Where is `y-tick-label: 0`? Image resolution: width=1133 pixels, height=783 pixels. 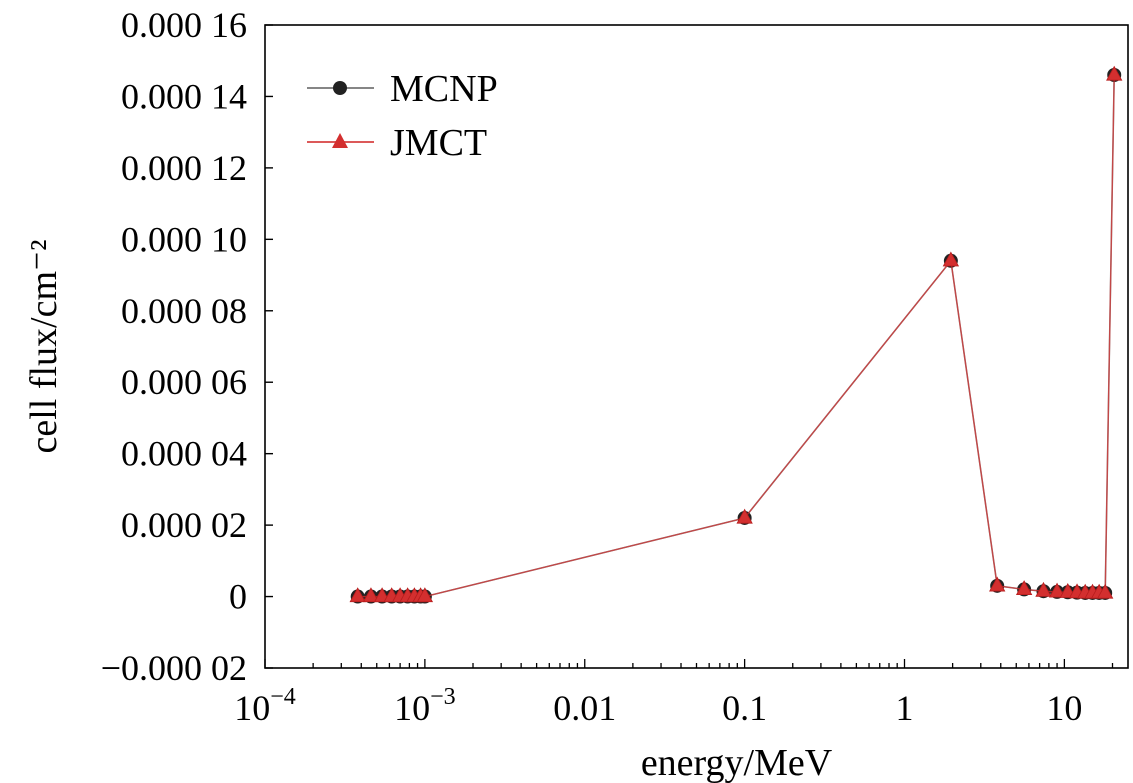 y-tick-label: 0 is located at coordinates (238, 597).